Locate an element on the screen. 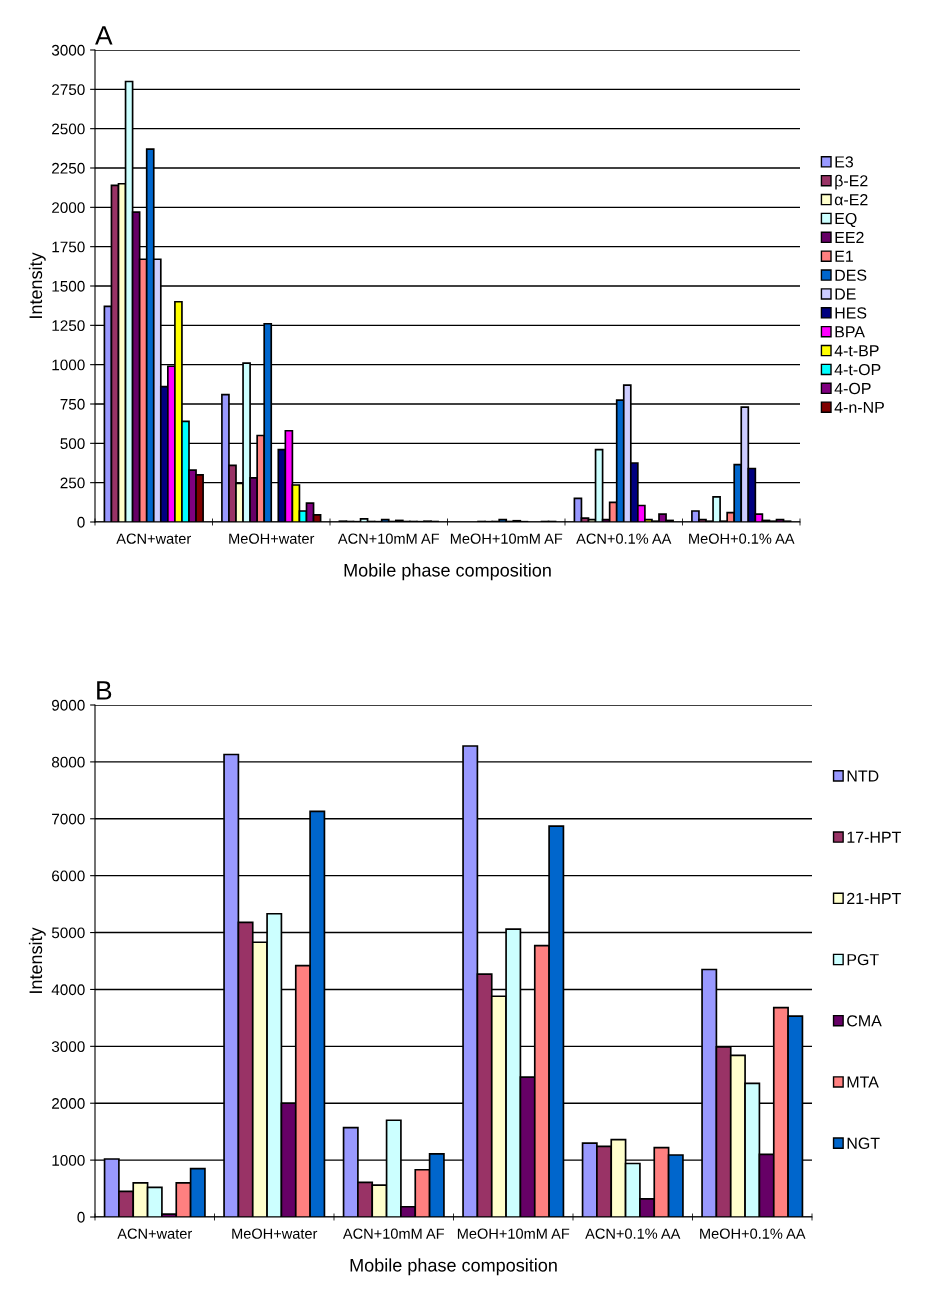  legend-label: CMA is located at coordinates (864, 1021).